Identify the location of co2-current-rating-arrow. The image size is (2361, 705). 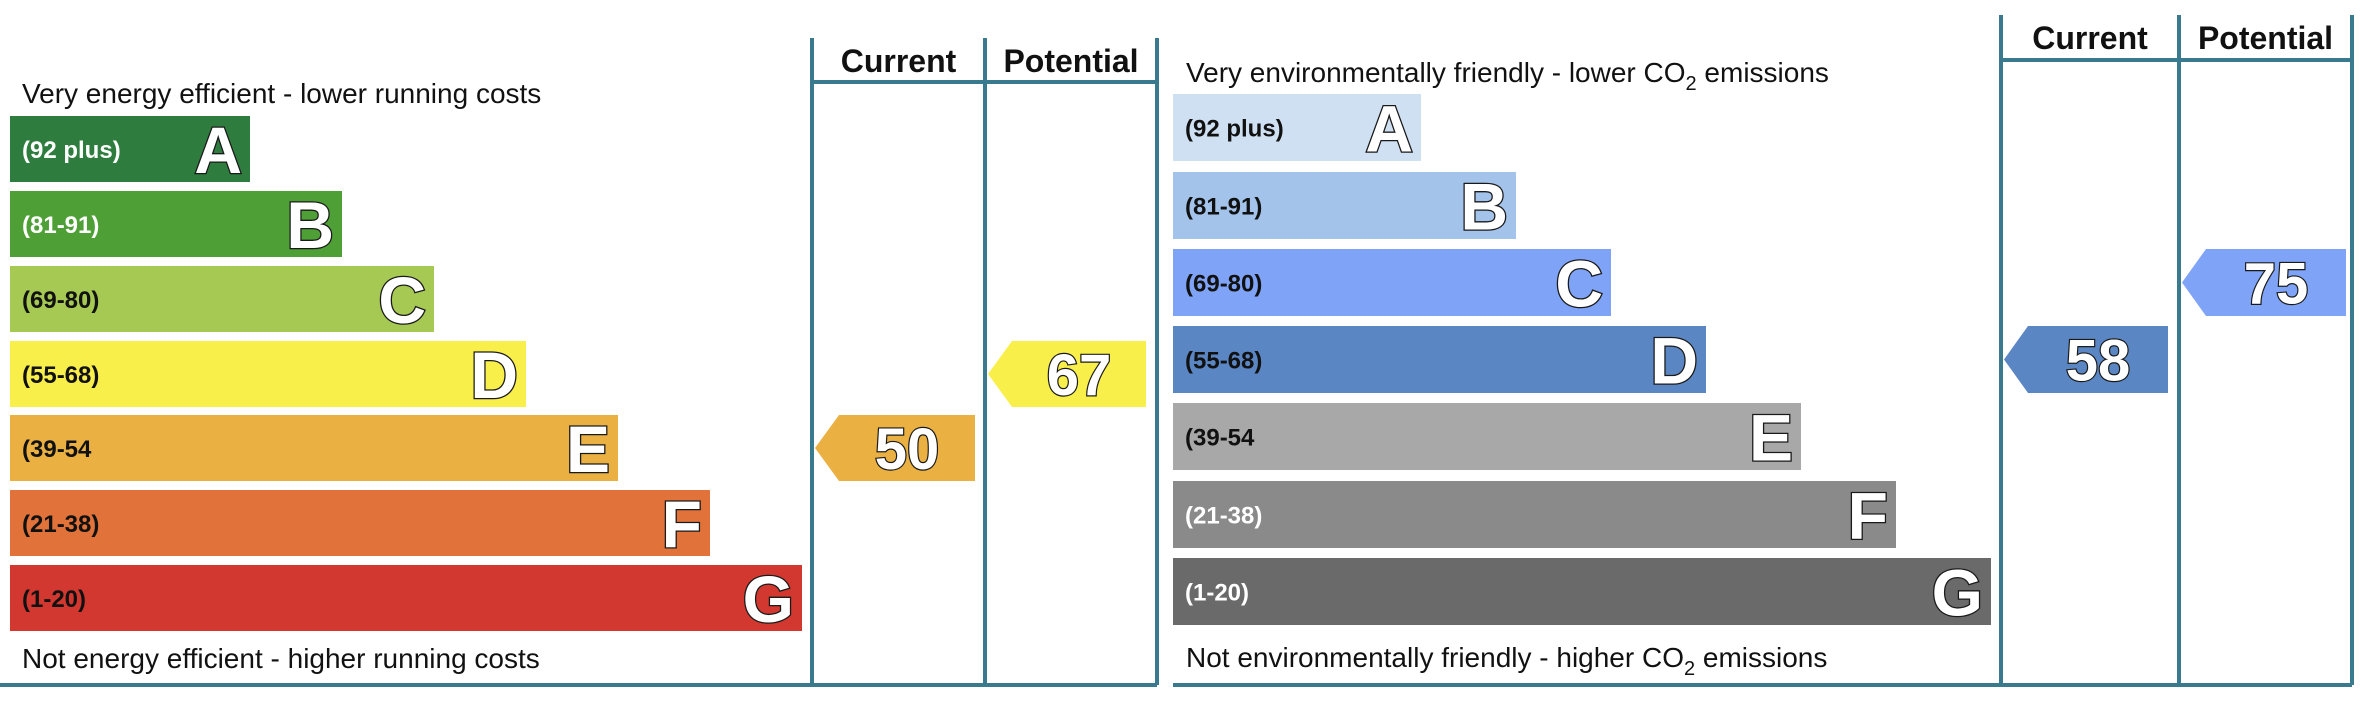
(2086, 359).